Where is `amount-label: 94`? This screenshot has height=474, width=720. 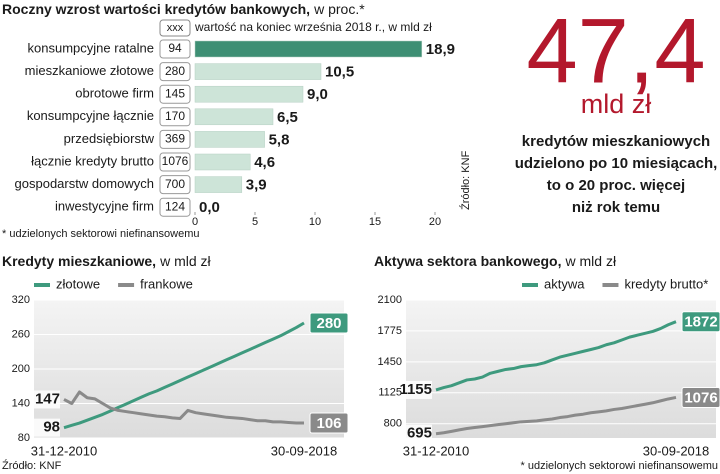
amount-label: 94 is located at coordinates (175, 48).